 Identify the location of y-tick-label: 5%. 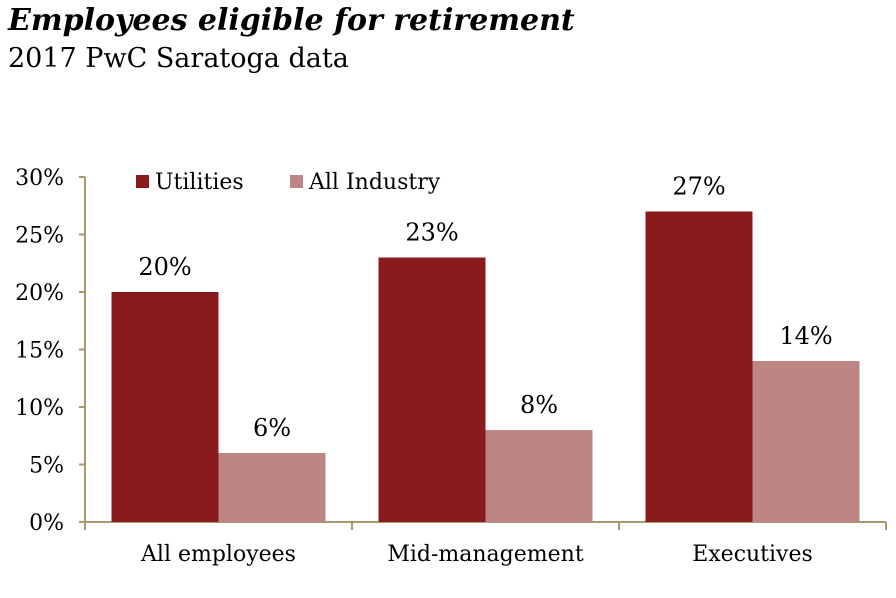
(46, 466).